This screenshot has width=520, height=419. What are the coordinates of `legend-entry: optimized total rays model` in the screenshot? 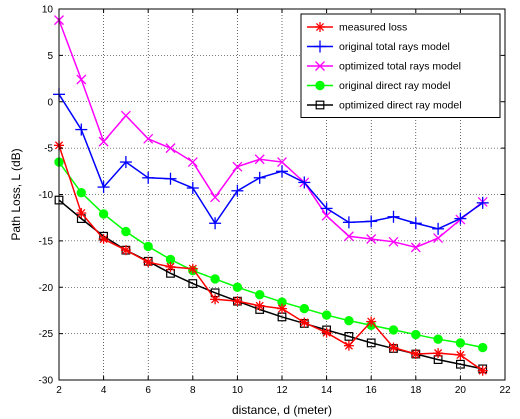 It's located at (384, 67).